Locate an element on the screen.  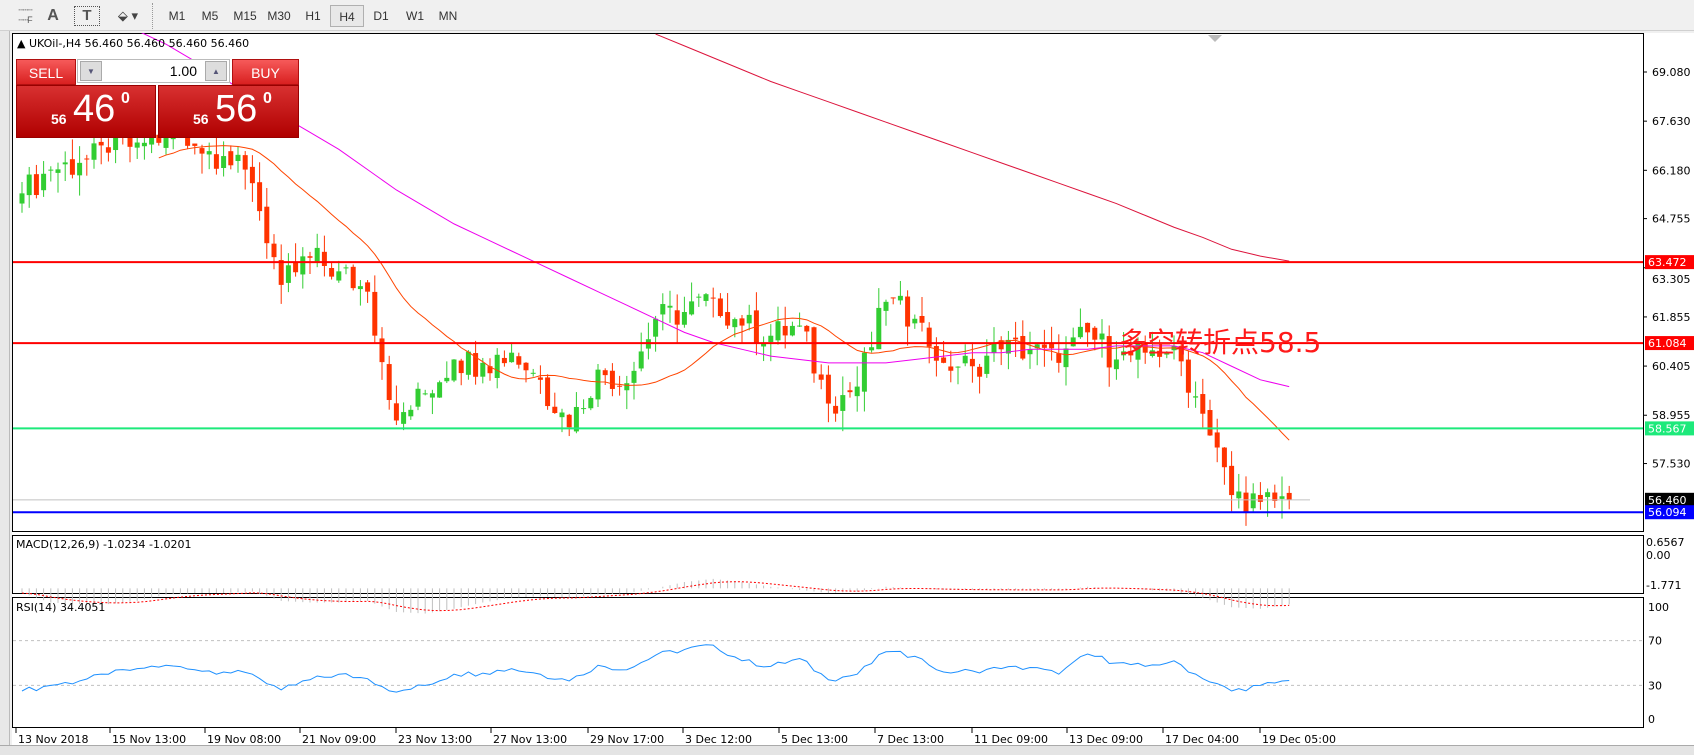
timeframe-m5: M5 is located at coordinates (210, 16).